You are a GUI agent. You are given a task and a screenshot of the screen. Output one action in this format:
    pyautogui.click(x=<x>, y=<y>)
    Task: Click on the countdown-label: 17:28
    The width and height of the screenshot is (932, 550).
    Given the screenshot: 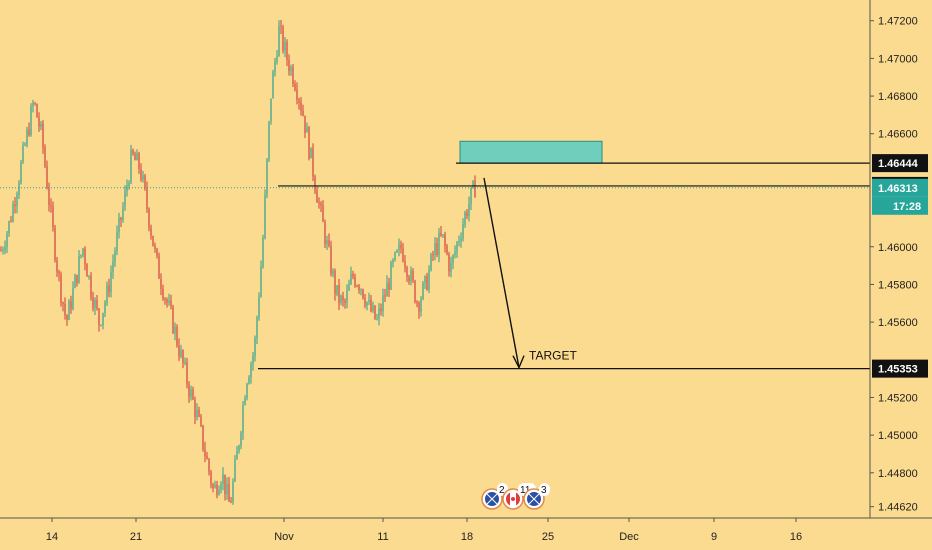 What is the action you would take?
    pyautogui.click(x=907, y=207)
    